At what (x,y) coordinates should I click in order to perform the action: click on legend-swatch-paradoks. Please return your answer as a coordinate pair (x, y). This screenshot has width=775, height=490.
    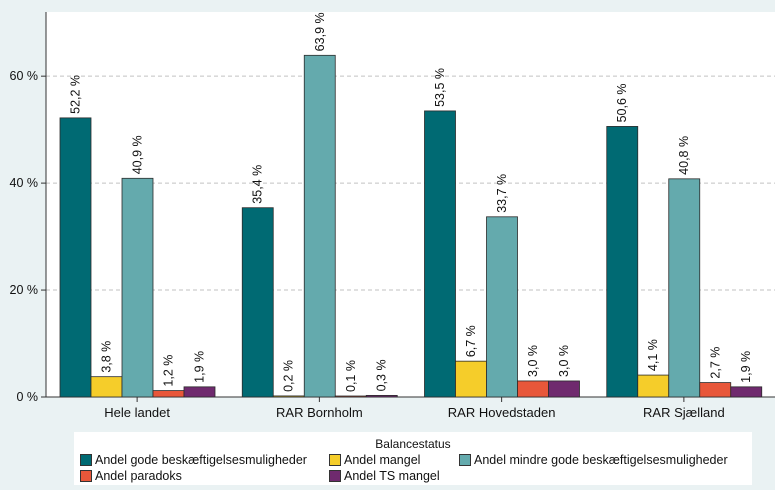
    Looking at the image, I should click on (86, 476).